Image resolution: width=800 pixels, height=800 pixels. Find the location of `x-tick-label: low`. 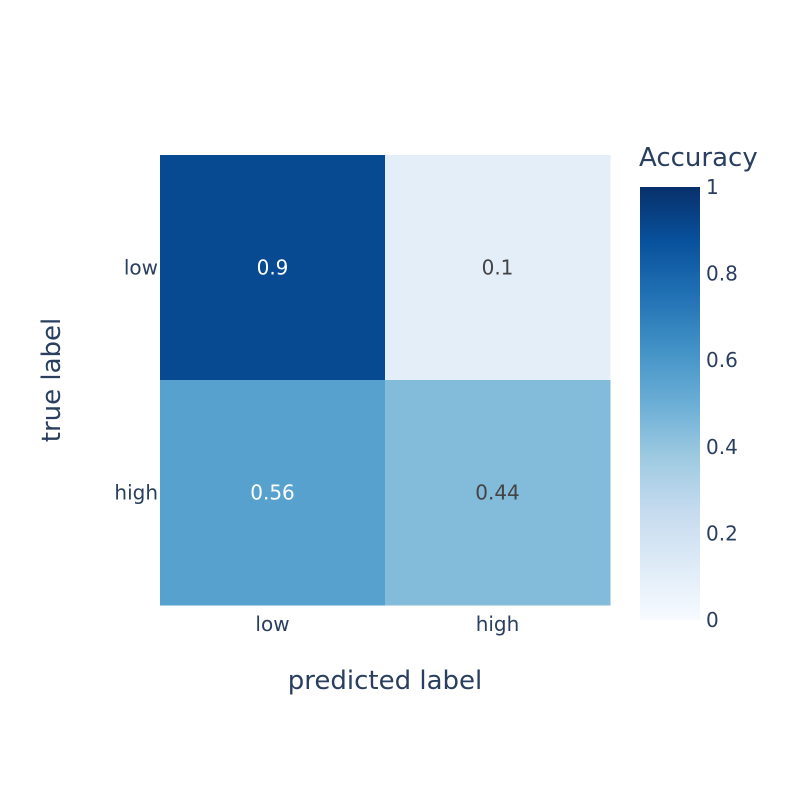

x-tick-label: low is located at coordinates (272, 624).